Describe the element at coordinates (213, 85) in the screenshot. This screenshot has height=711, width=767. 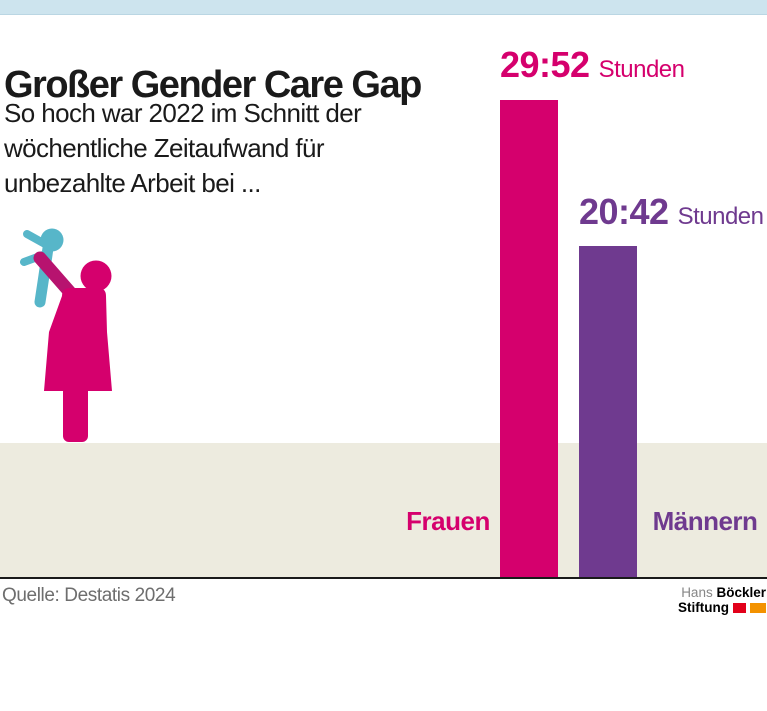
I see `page-title: Großer Gender Care Gap` at that location.